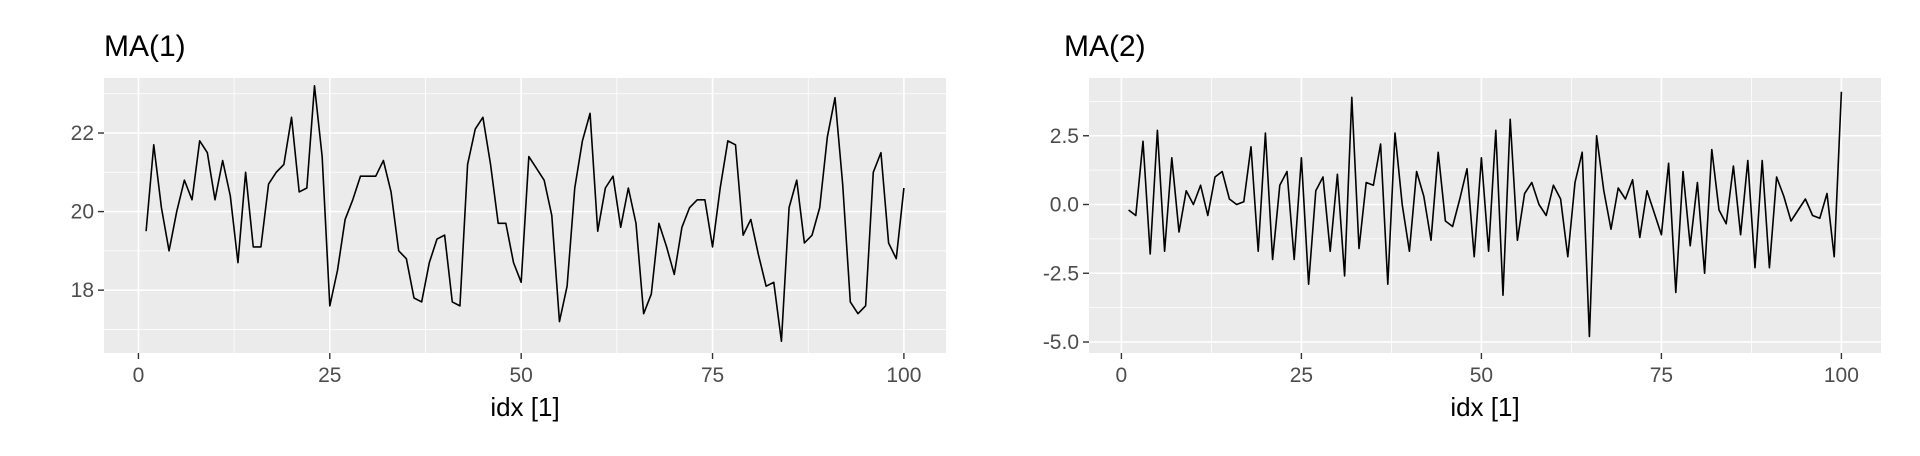 This screenshot has height=456, width=1920. What do you see at coordinates (1061, 273) in the screenshot?
I see `y-tick-label: -2.5` at bounding box center [1061, 273].